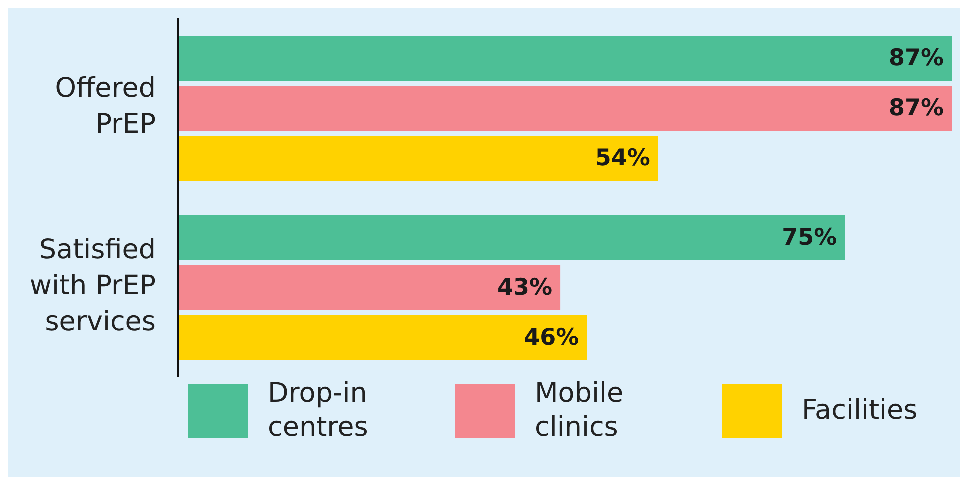  What do you see at coordinates (525, 288) in the screenshot?
I see `data-label: 43%` at bounding box center [525, 288].